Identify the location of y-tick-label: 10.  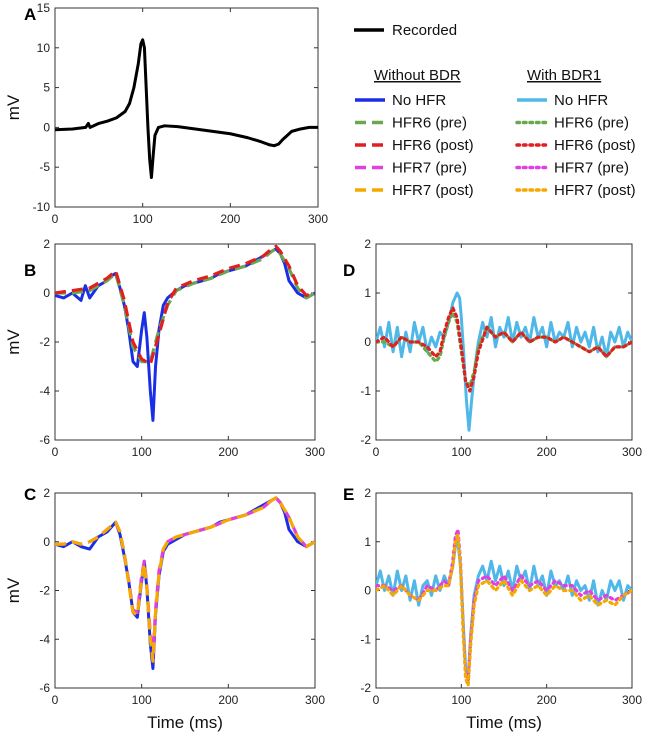
(44, 48).